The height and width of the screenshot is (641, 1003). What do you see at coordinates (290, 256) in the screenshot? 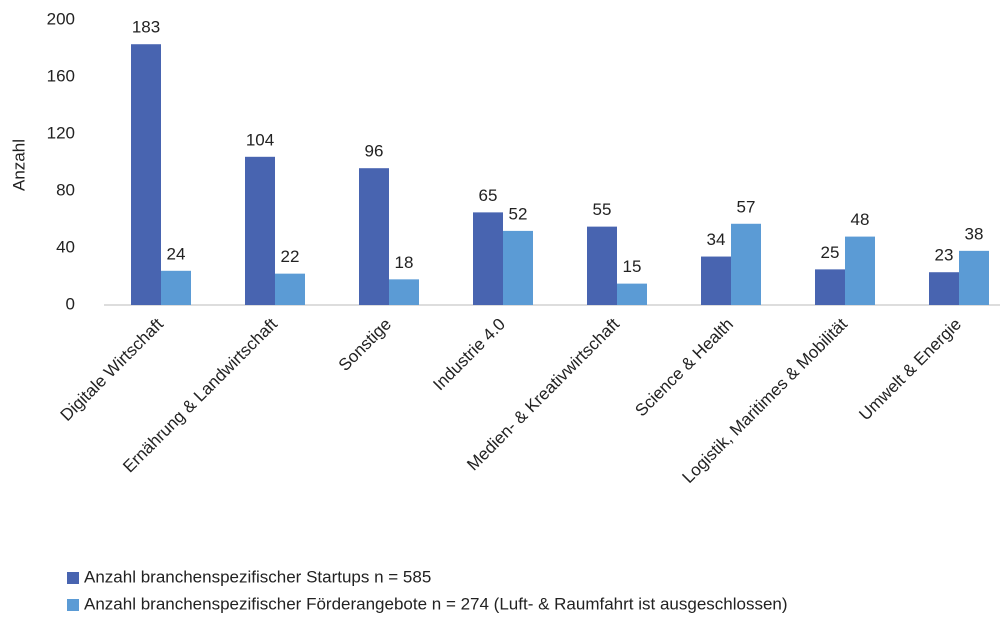
I see `data-label: 22` at bounding box center [290, 256].